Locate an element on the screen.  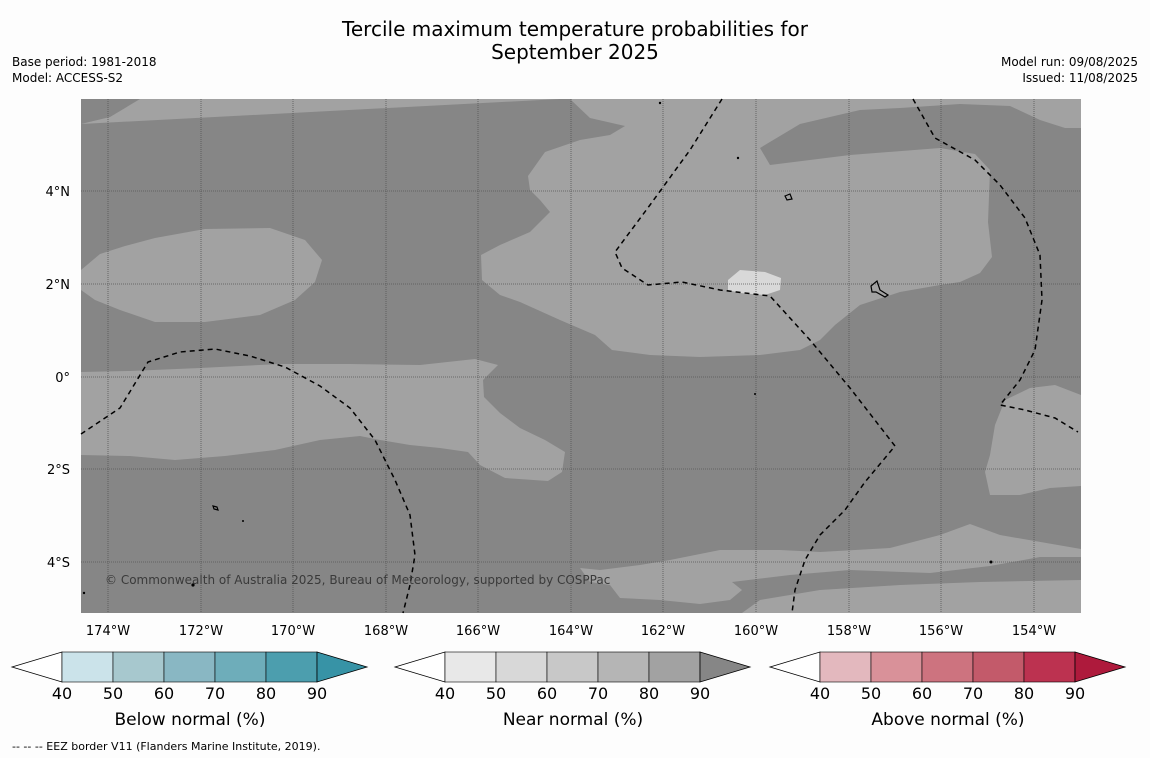
near-normal-region-bottom-right is located at coordinates (911, 596).